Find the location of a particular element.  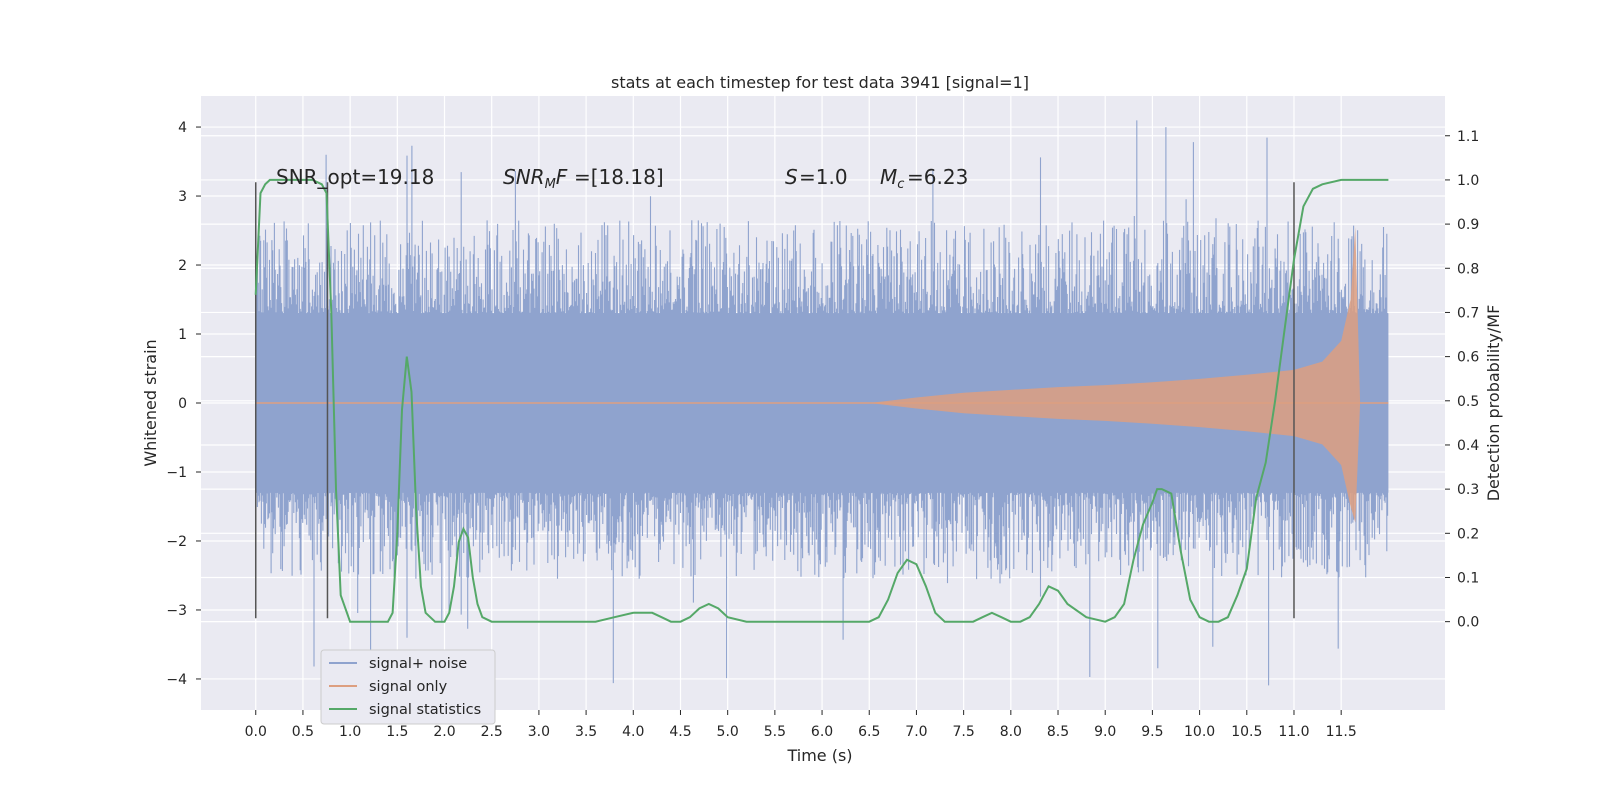

y-axis-right-ticks: 1.1 1.0 0.9 0.8 0.7 0.6 0.5 0.4 0.3 0.2 0.1 0.0 is located at coordinates (1462, 380).